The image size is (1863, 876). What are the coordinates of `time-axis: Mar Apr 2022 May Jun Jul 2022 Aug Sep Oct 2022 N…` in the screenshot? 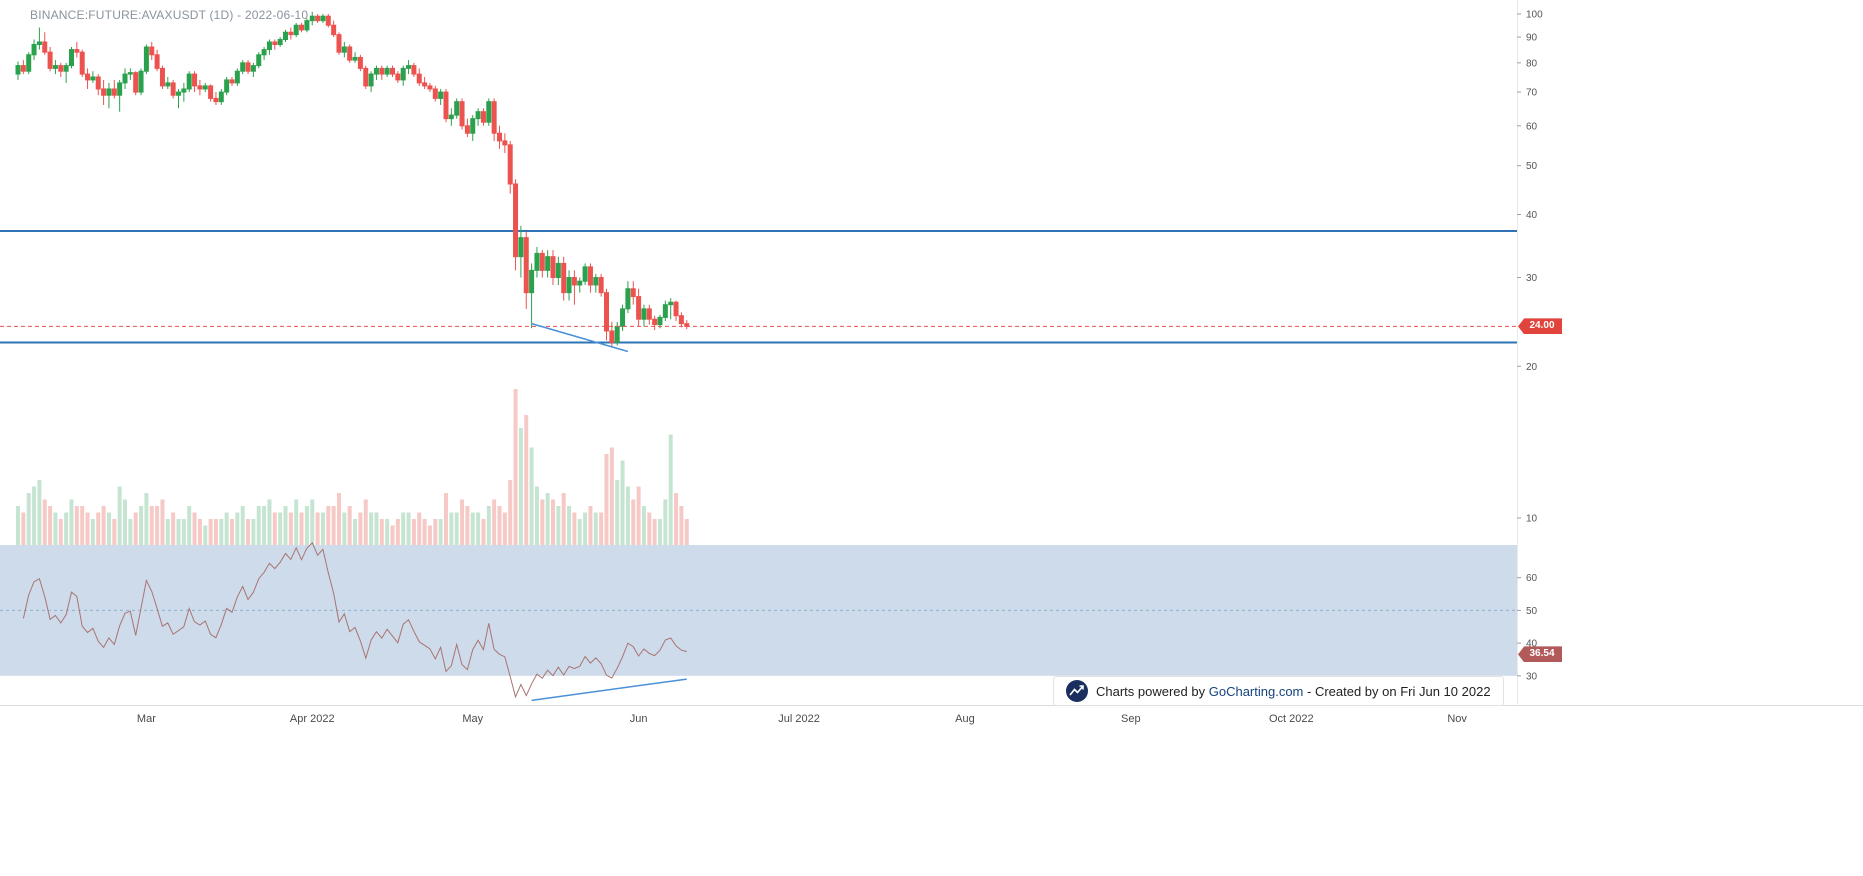 It's located at (802, 719).